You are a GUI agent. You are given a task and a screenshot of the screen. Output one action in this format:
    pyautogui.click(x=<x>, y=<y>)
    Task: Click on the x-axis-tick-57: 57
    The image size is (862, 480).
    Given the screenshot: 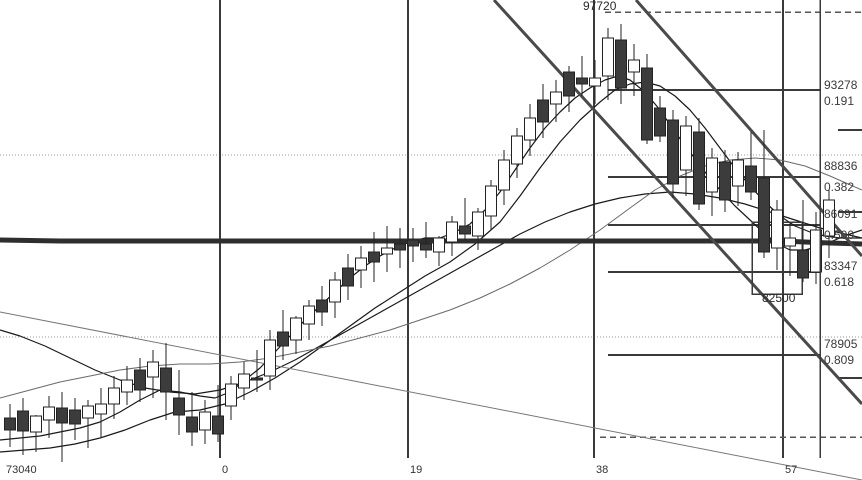 What is the action you would take?
    pyautogui.click(x=791, y=470)
    